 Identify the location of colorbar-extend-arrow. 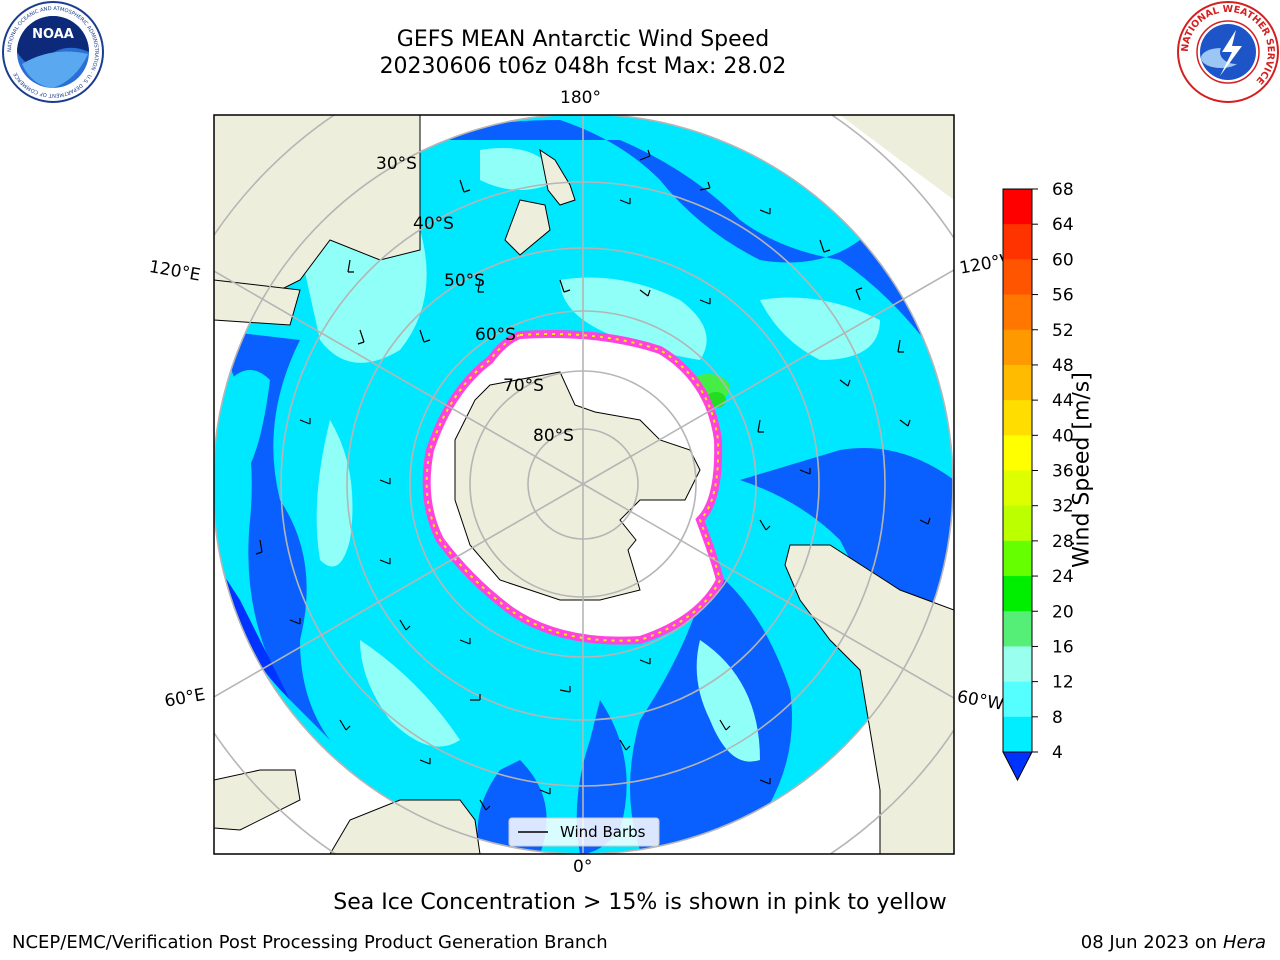
(1017, 766).